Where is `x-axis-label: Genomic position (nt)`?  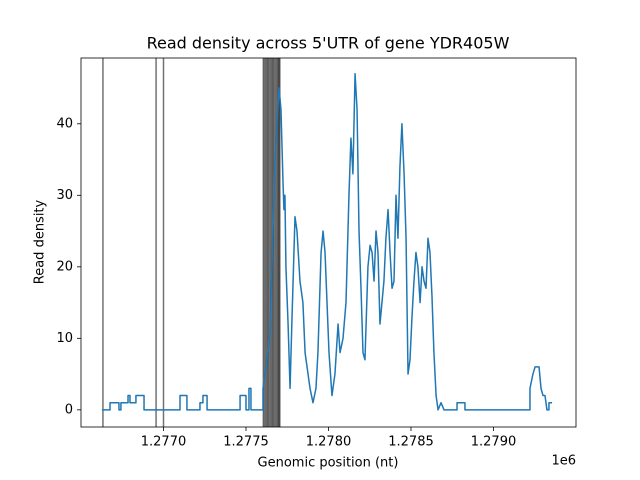
x-axis-label: Genomic position (nt) is located at coordinates (328, 463).